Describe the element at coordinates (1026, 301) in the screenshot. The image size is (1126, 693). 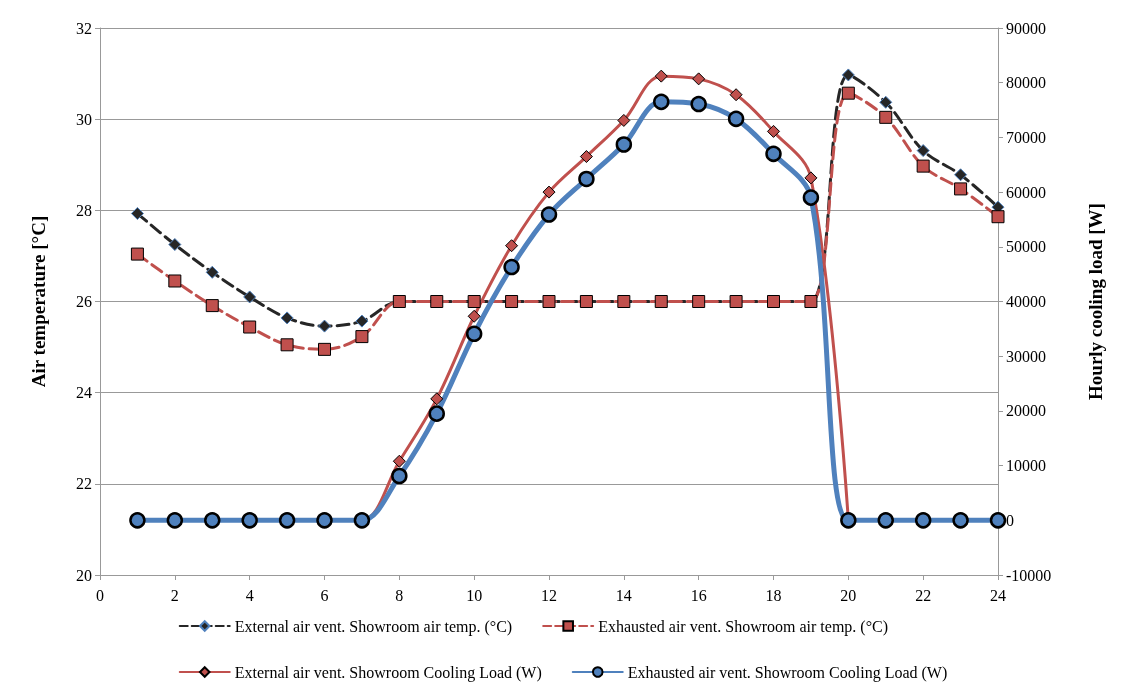
I see `y2-tick-label: 40000` at that location.